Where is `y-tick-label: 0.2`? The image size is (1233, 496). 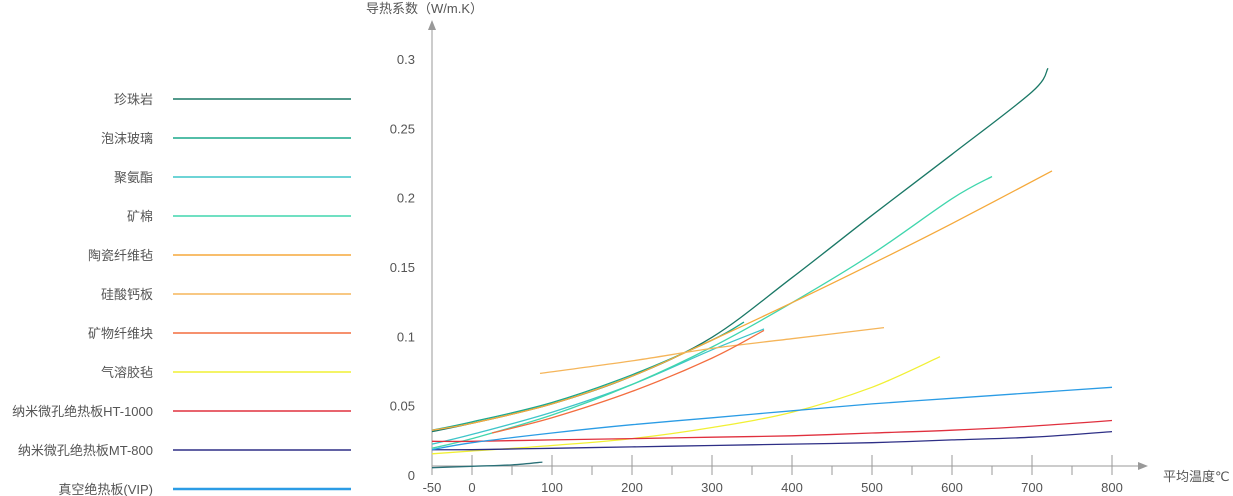 y-tick-label: 0.2 is located at coordinates (406, 198).